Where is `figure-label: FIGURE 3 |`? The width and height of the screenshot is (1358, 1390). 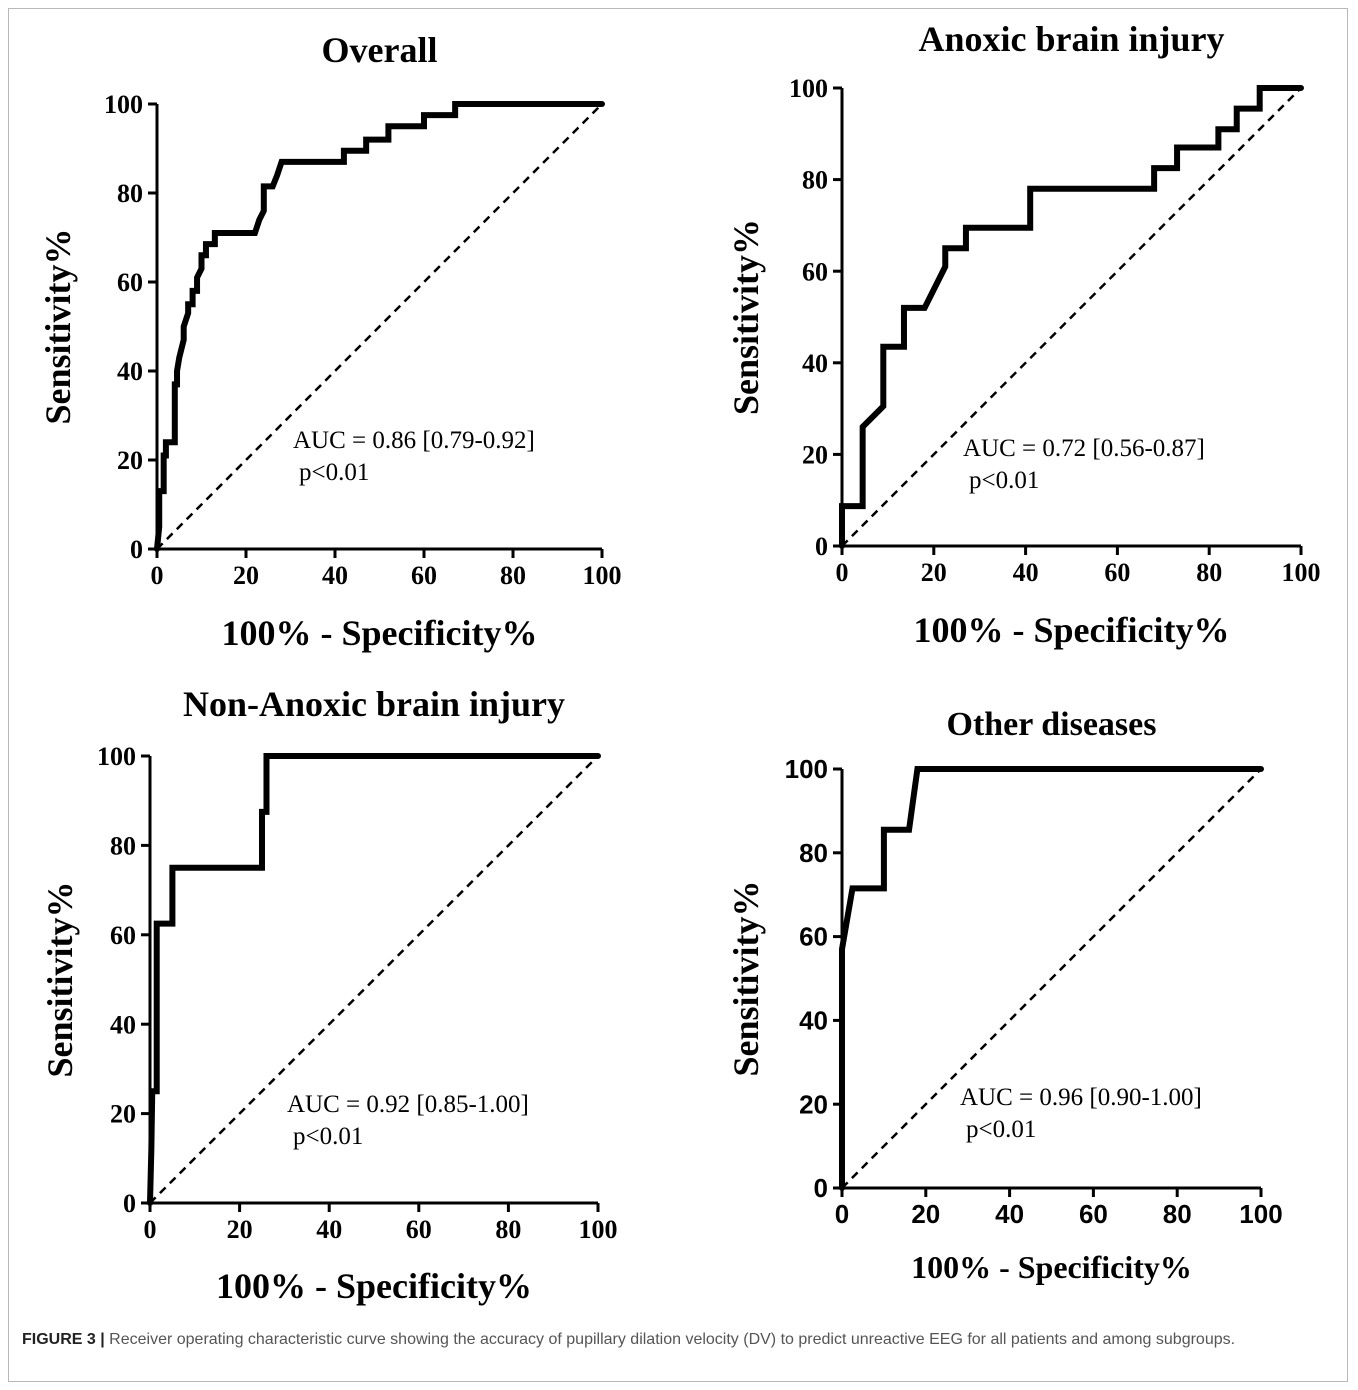
figure-label: FIGURE 3 | is located at coordinates (63, 1339).